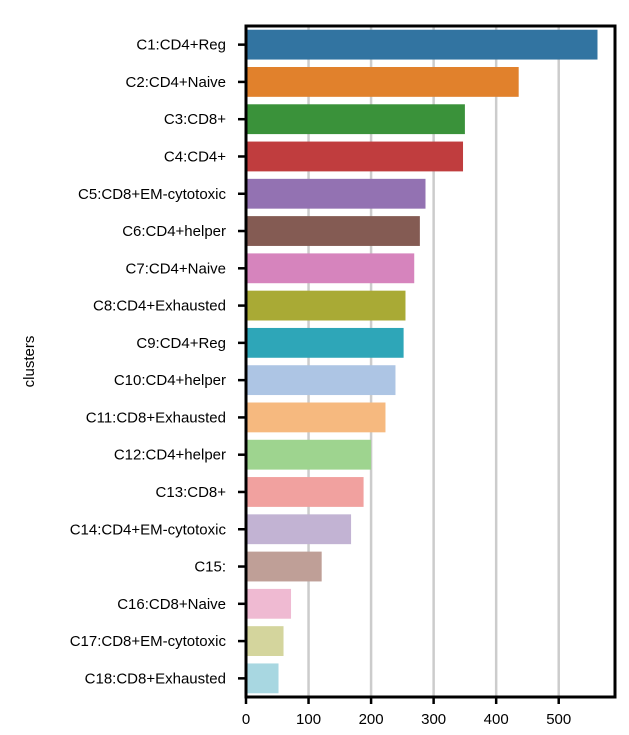 Image resolution: width=629 pixels, height=735 pixels. Describe the element at coordinates (156, 417) in the screenshot. I see `category-label: C11:CD8+Exhausted` at that location.